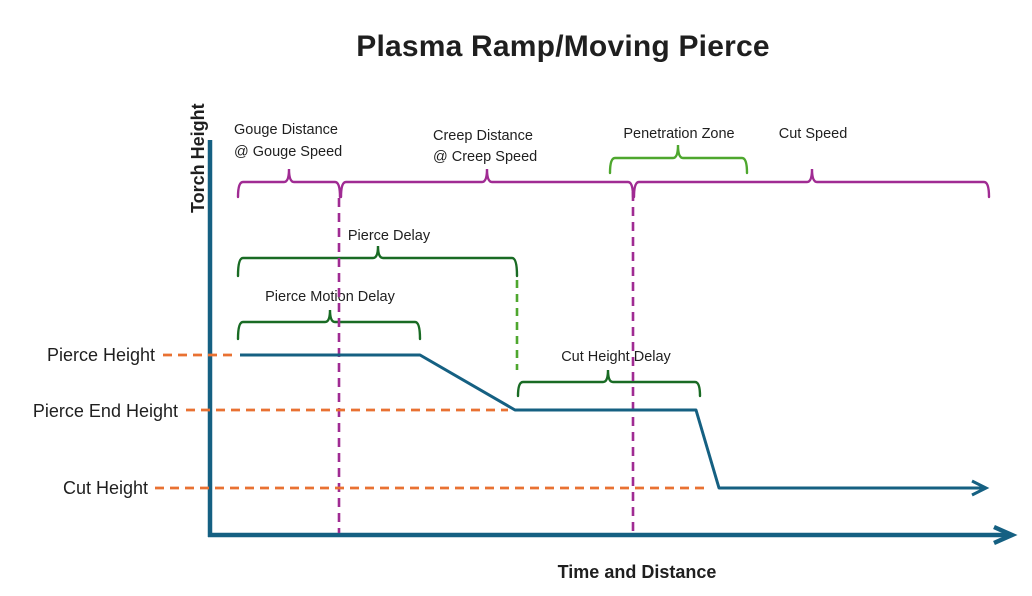 Image resolution: width=1032 pixels, height=596 pixels. Describe the element at coordinates (288, 152) in the screenshot. I see `label-gouge-distance-line2: @ Gouge Speed` at that location.